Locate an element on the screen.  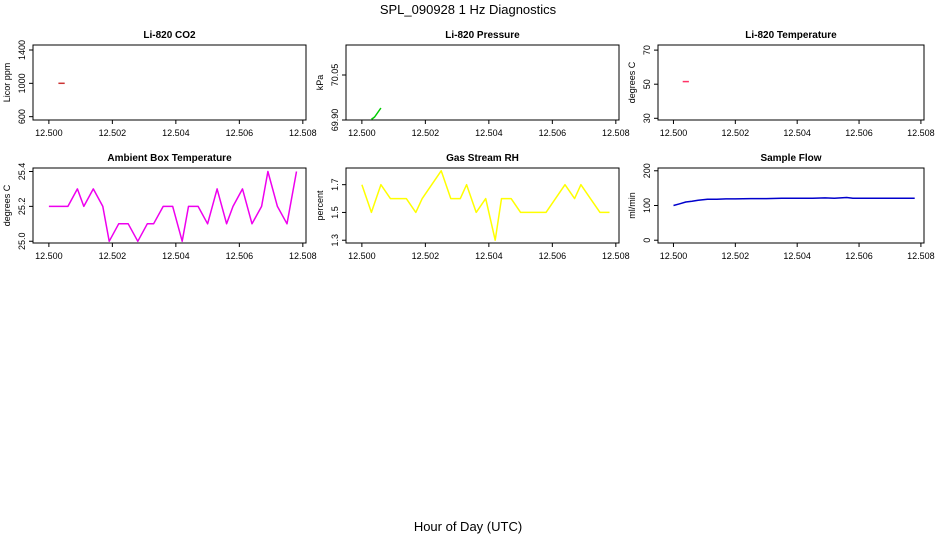
y-tick-label: 25.2 is located at coordinates (22, 207).